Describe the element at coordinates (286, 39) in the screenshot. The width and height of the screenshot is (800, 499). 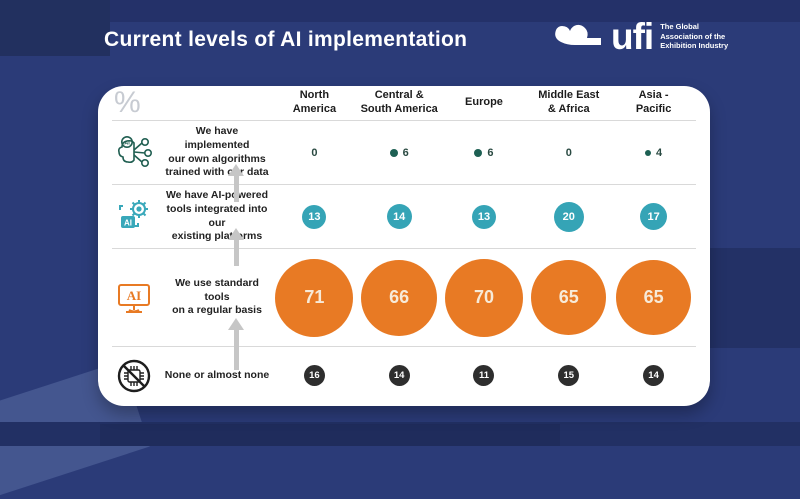
I see `page-title: Current levels of AI implementation` at that location.